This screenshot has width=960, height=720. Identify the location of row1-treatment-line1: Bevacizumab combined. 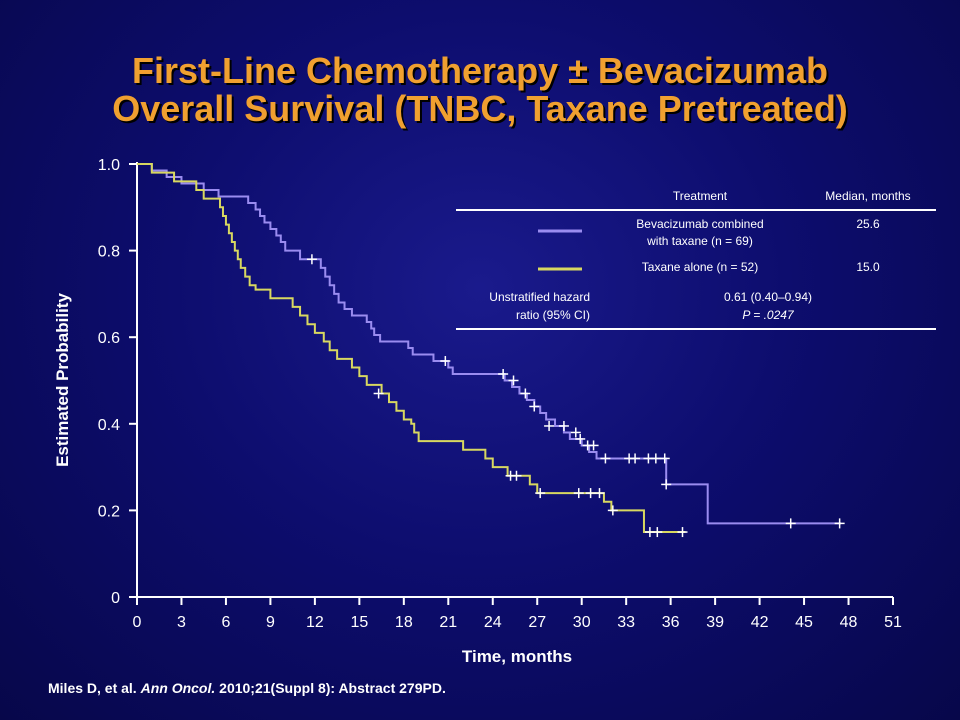
(699, 224).